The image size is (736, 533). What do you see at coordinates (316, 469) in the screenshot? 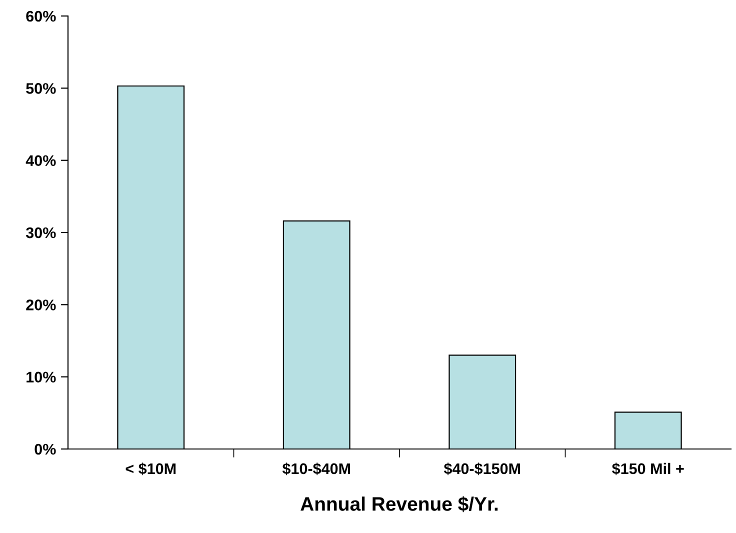
I see `x-tick-label: $10-$40M` at bounding box center [316, 469].